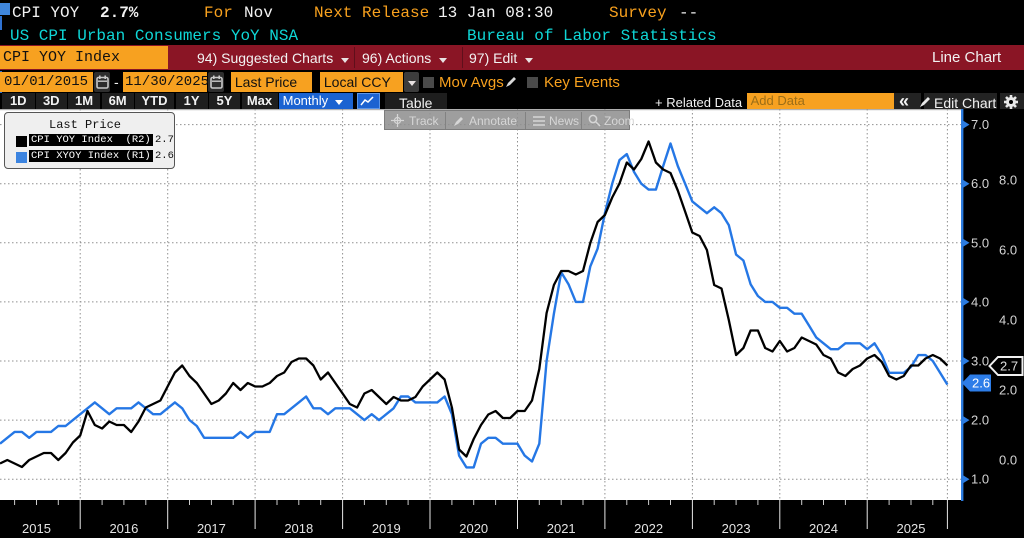 The height and width of the screenshot is (538, 1024). What do you see at coordinates (386, 528) in the screenshot?
I see `svg-text: 2019` at bounding box center [386, 528].